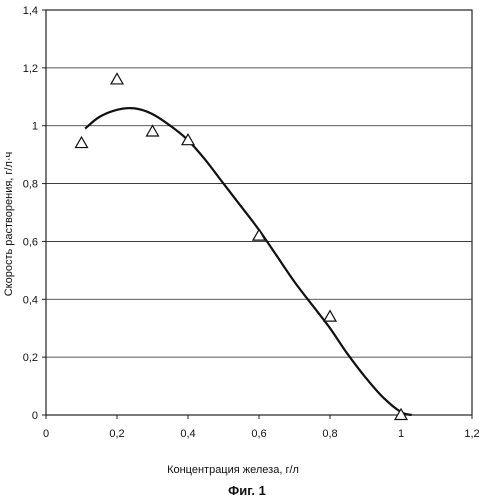 The height and width of the screenshot is (500, 483). What do you see at coordinates (30, 300) in the screenshot?
I see `y-tick-label: 0,4` at bounding box center [30, 300].